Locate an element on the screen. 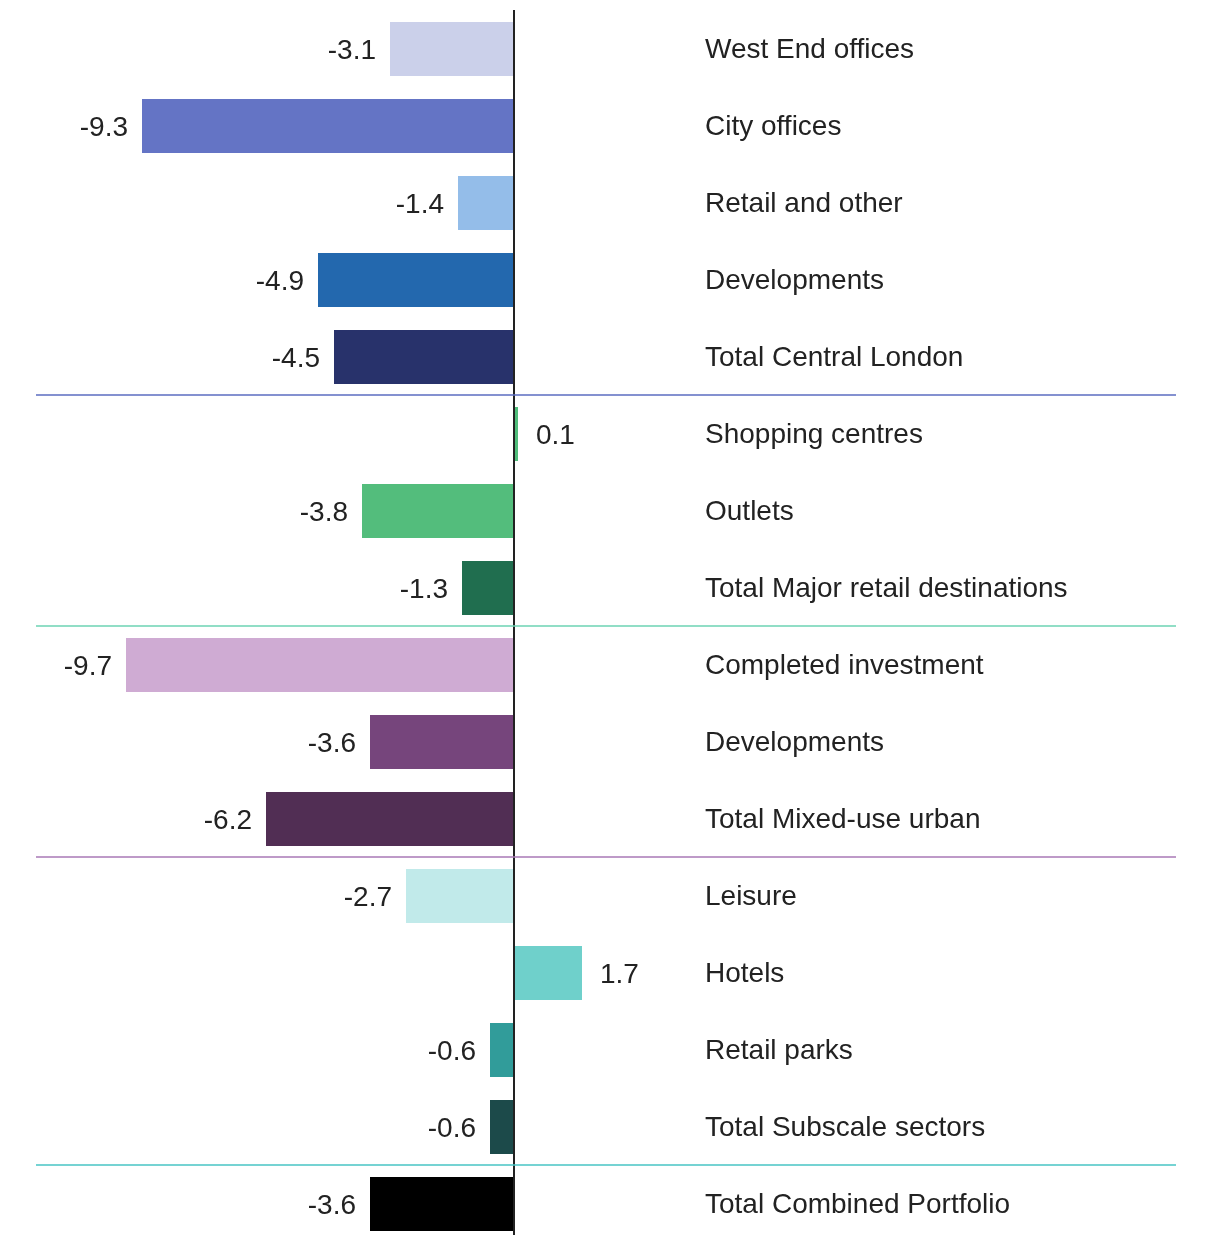  y-tick-label: Retail parks is located at coordinates (779, 1050).